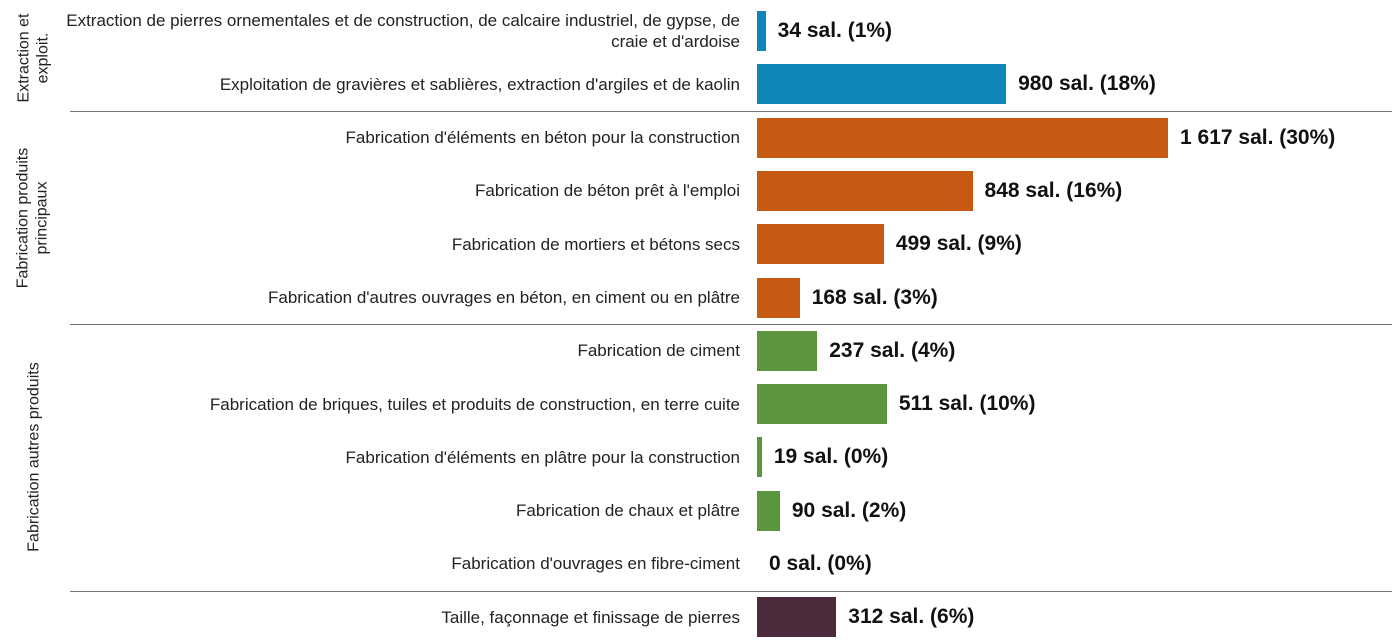 This screenshot has width=1392, height=644. What do you see at coordinates (820, 563) in the screenshot?
I see `value-label: 0 sal. (0%)` at bounding box center [820, 563].